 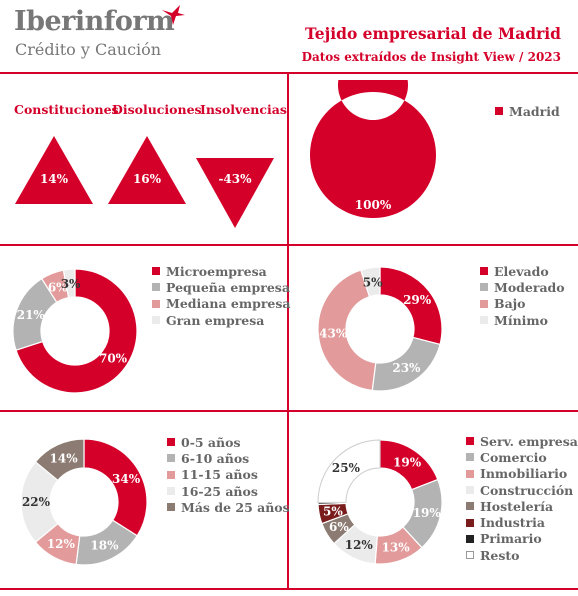 I want to click on divider-top, so click(x=289, y=73).